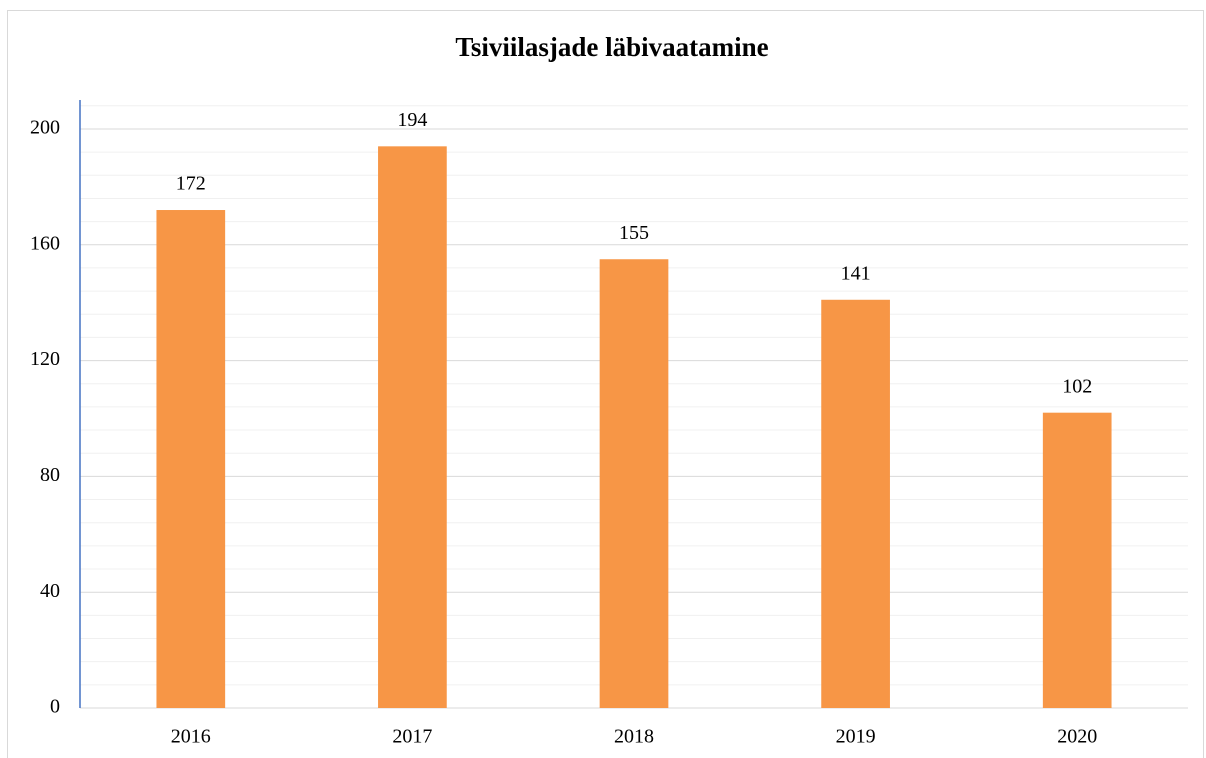 The image size is (1206, 758). What do you see at coordinates (412, 737) in the screenshot?
I see `x-tick-label: 2017` at bounding box center [412, 737].